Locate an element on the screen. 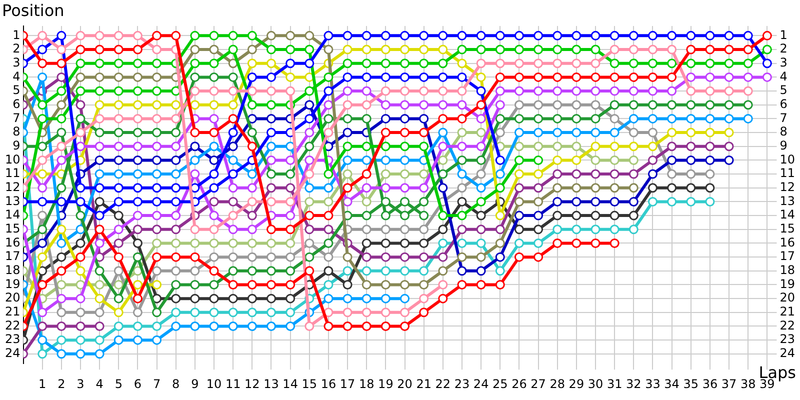  x-tick-label: 7 is located at coordinates (156, 383).